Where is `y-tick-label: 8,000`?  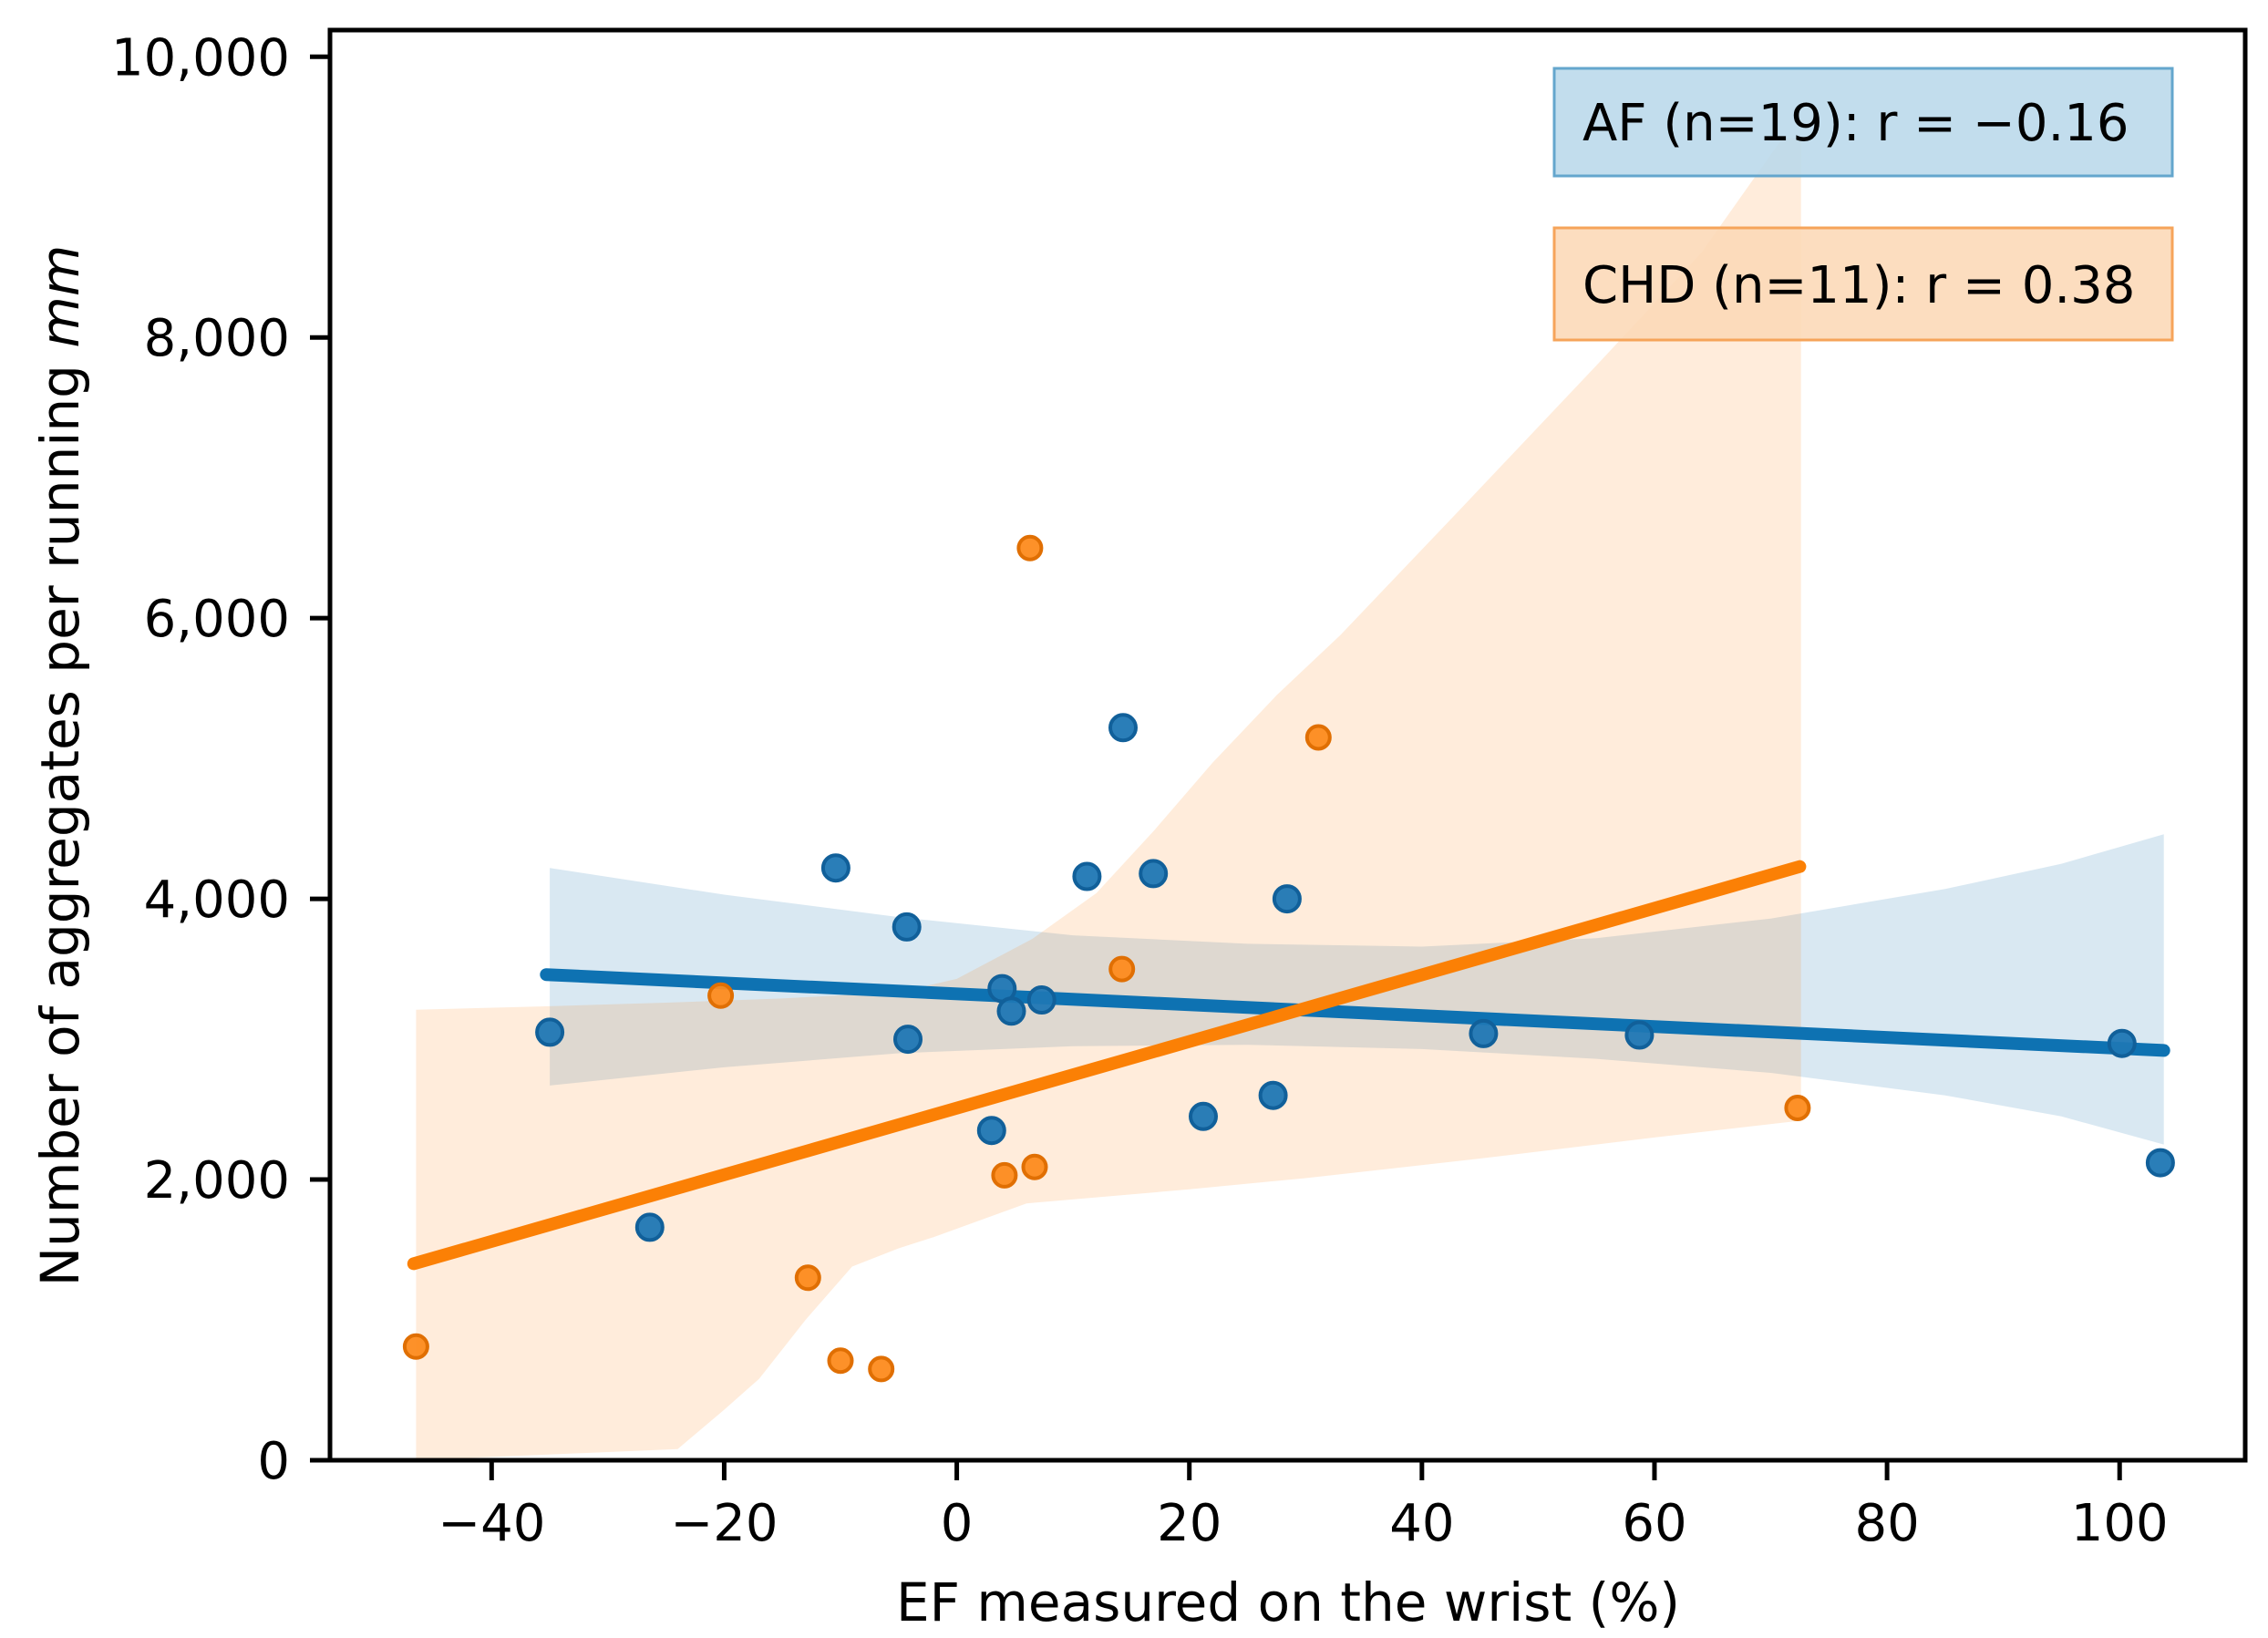 y-tick-label: 8,000 is located at coordinates (217, 338).